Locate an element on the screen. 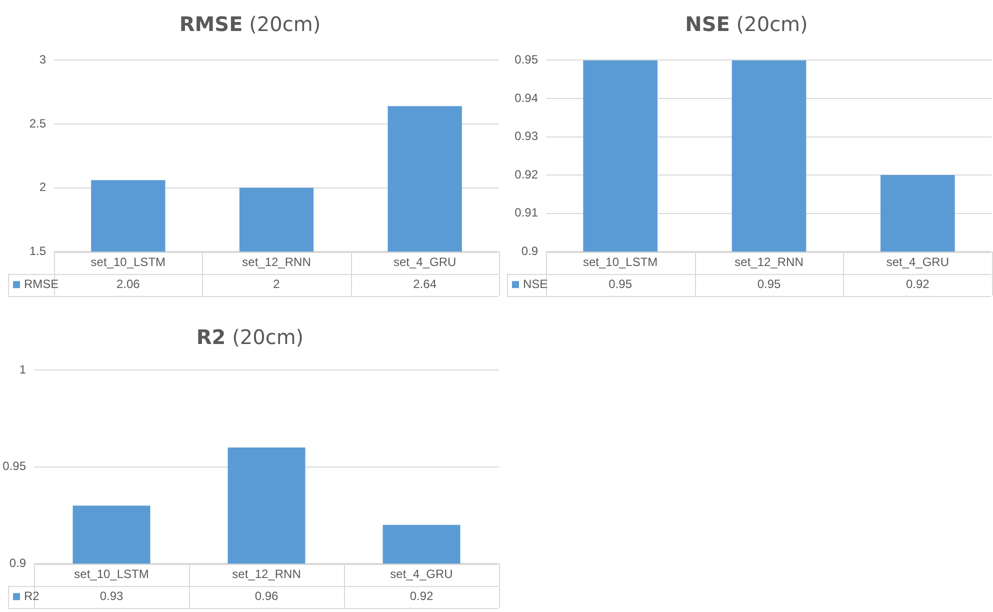 Image resolution: width=993 pixels, height=612 pixels. data-label: 2.06 is located at coordinates (128, 283).